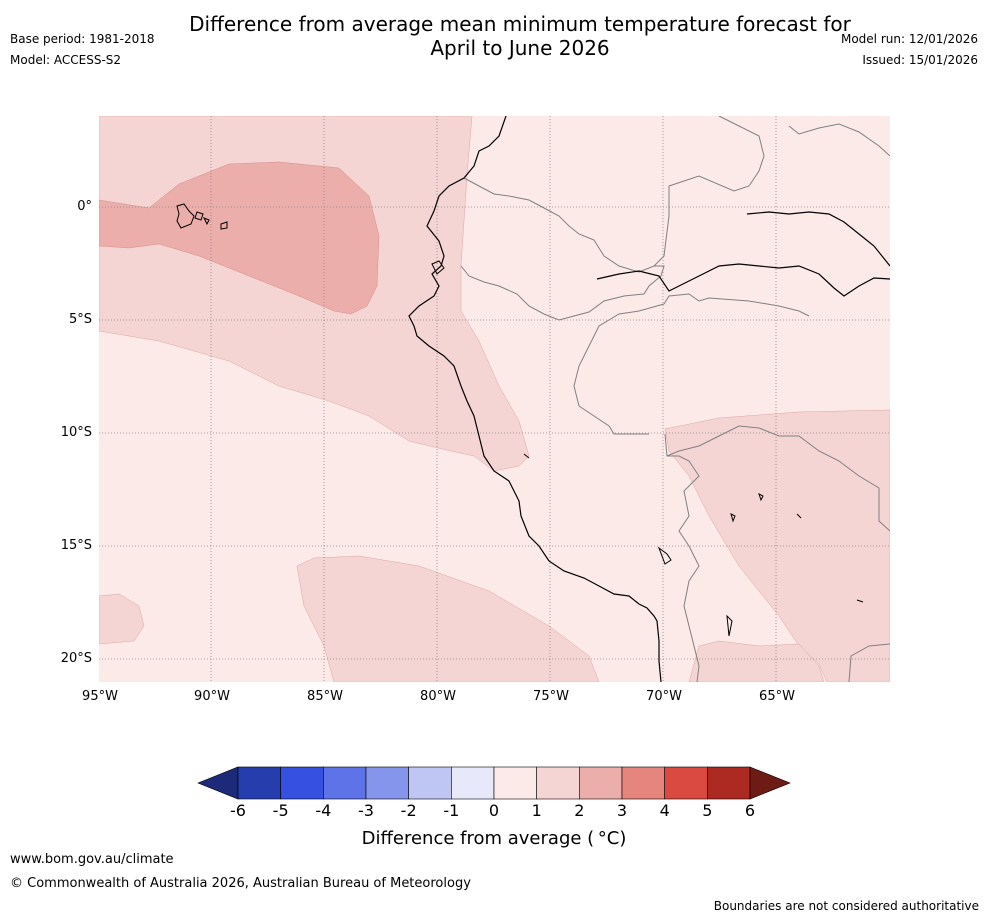  I want to click on model-name: Model: ACCESS-S2, so click(66, 60).